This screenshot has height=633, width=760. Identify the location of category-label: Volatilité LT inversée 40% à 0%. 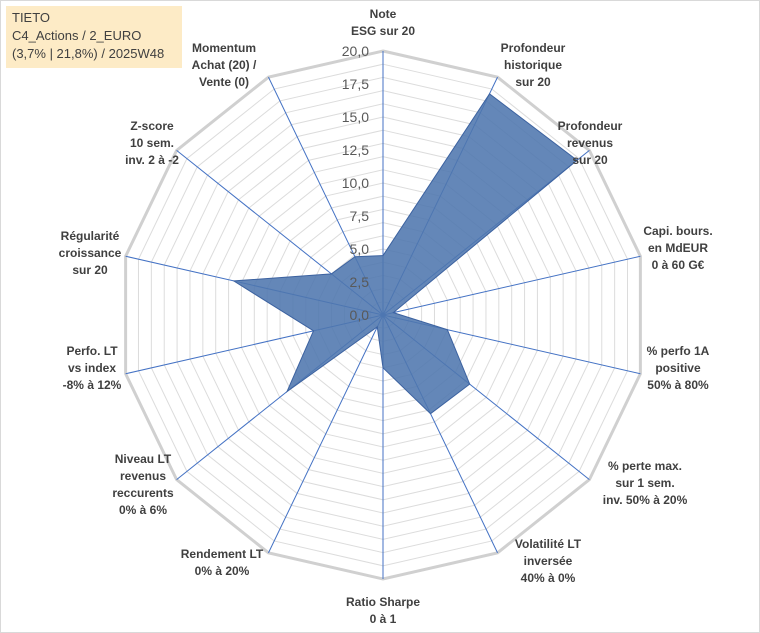
(548, 561).